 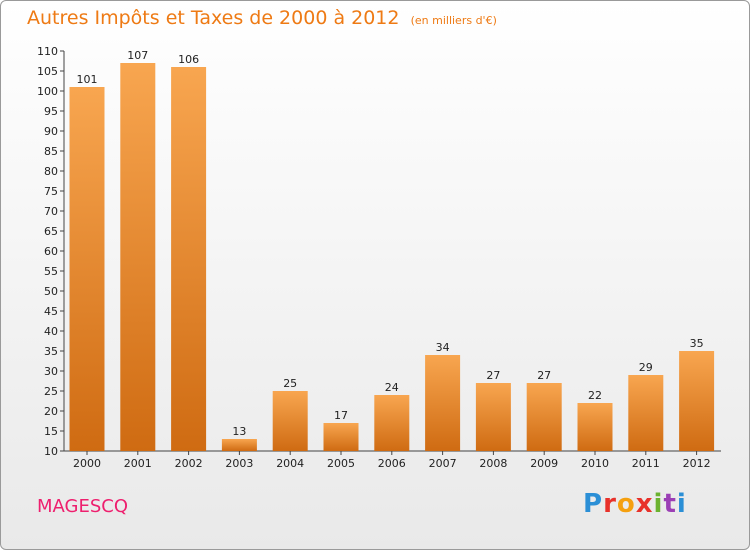 What do you see at coordinates (51, 251) in the screenshot?
I see `y-tick-label: 60` at bounding box center [51, 251].